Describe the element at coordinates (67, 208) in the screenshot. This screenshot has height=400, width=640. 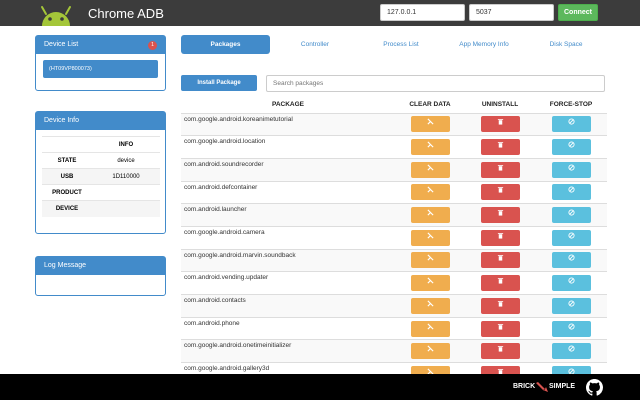
I see `info-key: DEVICE` at that location.